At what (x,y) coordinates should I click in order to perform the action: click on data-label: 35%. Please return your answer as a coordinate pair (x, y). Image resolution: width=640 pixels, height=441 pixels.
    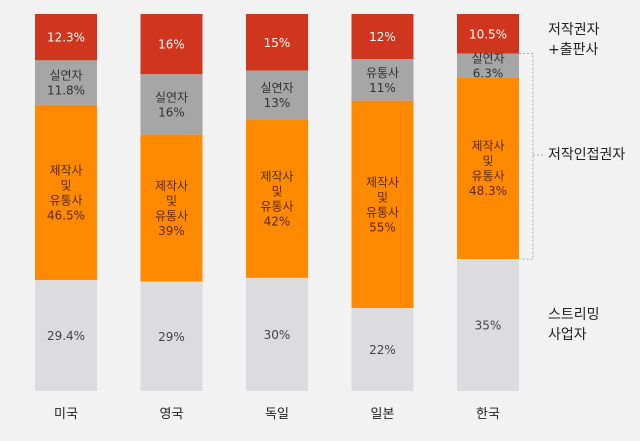
    Looking at the image, I should click on (488, 326).